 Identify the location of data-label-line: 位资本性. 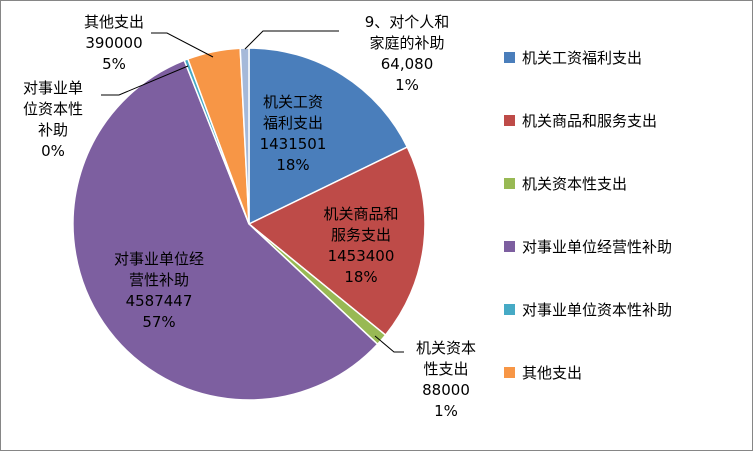
(53, 109).